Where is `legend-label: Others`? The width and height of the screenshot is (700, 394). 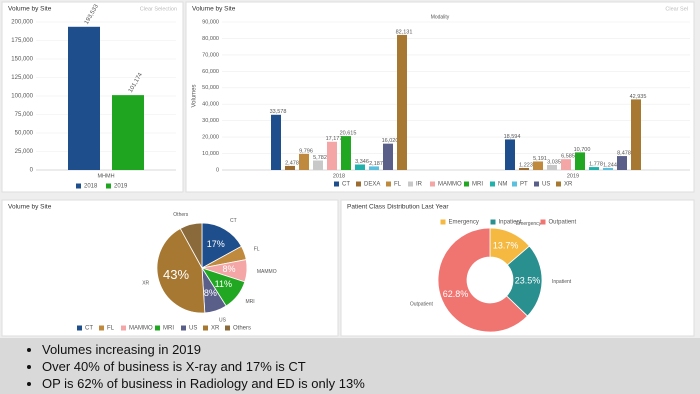
legend-label: Others is located at coordinates (242, 329).